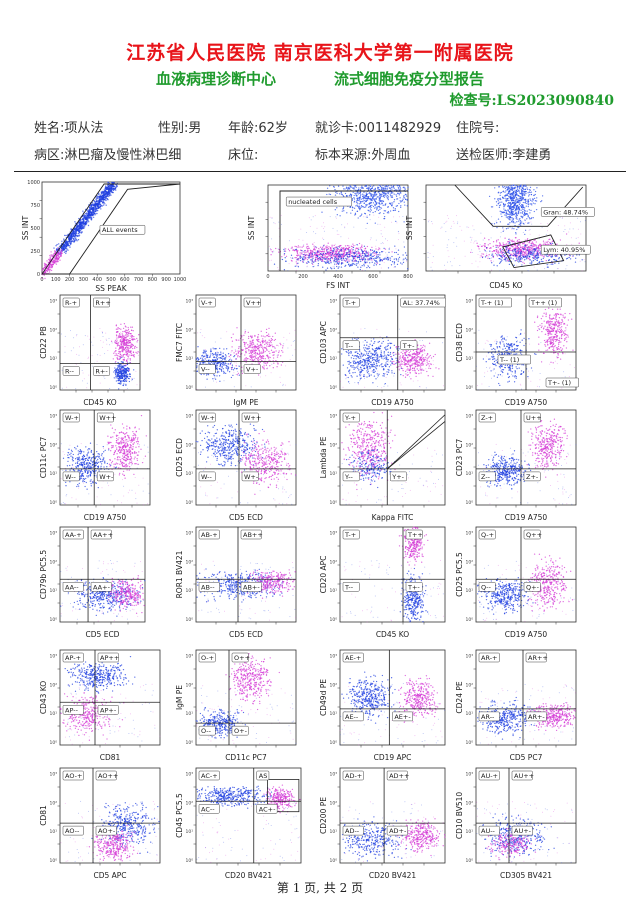 This screenshot has height=904, width=640. Describe the element at coordinates (249, 875) in the screenshot. I see `x-axis-label: CD20 BV421` at that location.